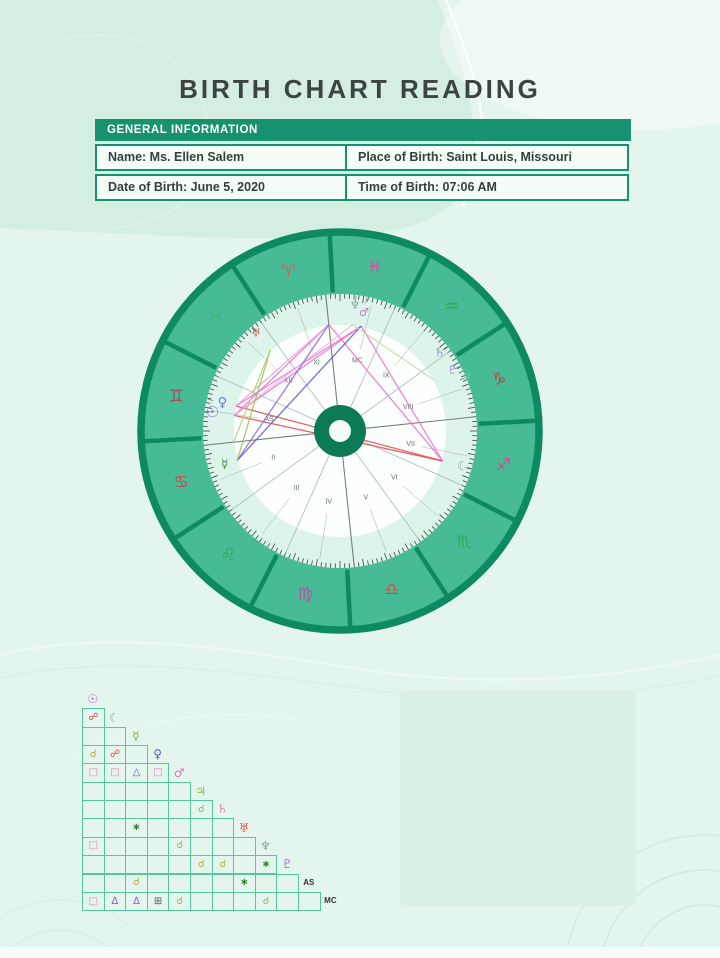 Image resolution: width=720 pixels, height=958 pixels. Describe the element at coordinates (328, 502) in the screenshot. I see `house-label-iv: IV` at that location.